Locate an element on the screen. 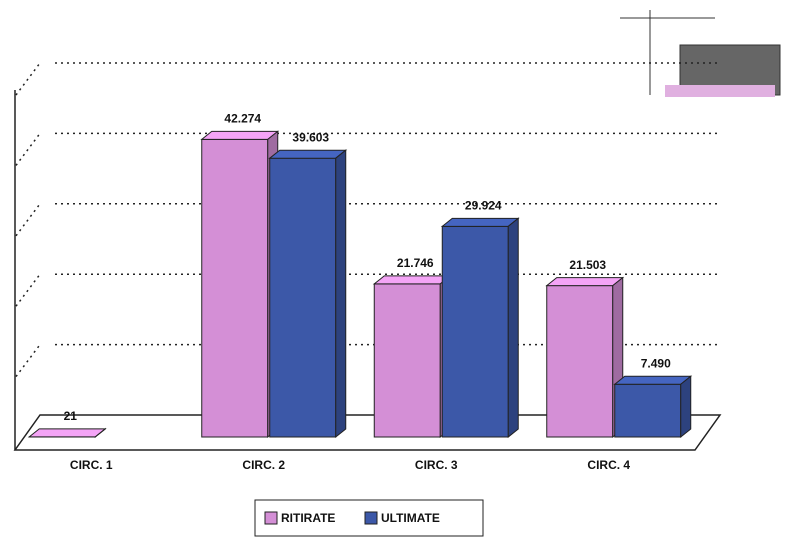  x-tick-label: CIRC. 4 is located at coordinates (608, 465).